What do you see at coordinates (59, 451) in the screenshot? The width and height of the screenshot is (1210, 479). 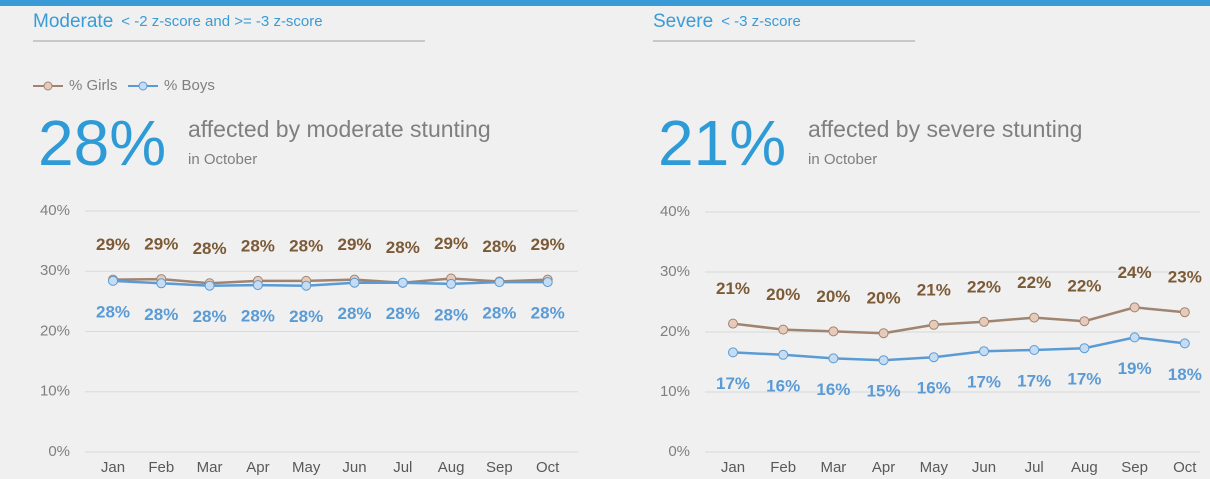 I see `y-tick-label: 0%` at bounding box center [59, 451].